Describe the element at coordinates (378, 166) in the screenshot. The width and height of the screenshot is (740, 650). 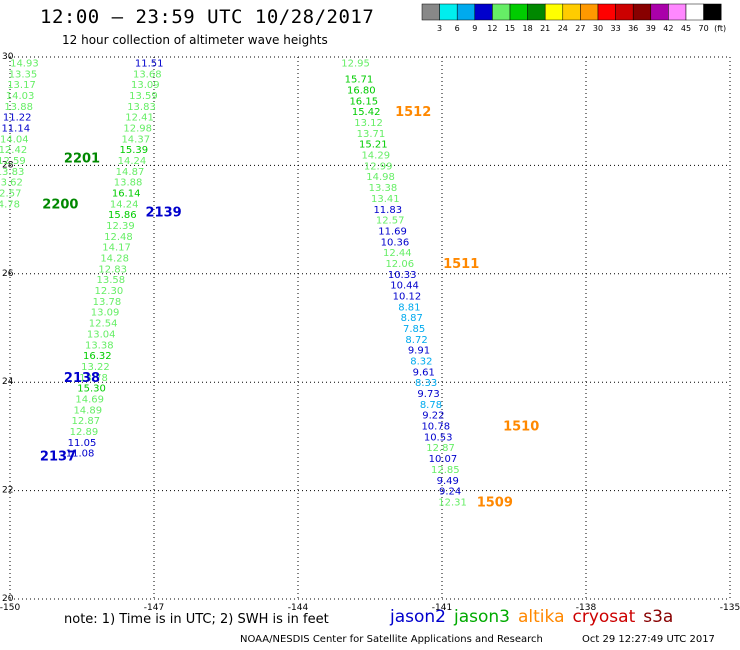
I see `data-point-label: 12.99` at that location.